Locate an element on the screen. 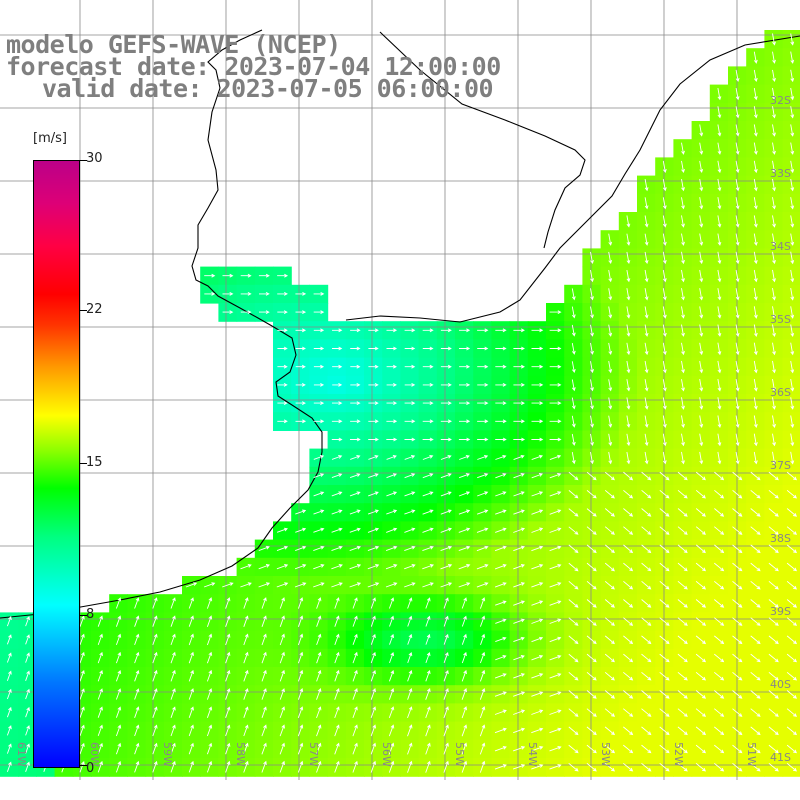 The height and width of the screenshot is (800, 800). longitude-label: 57W is located at coordinates (313, 754).